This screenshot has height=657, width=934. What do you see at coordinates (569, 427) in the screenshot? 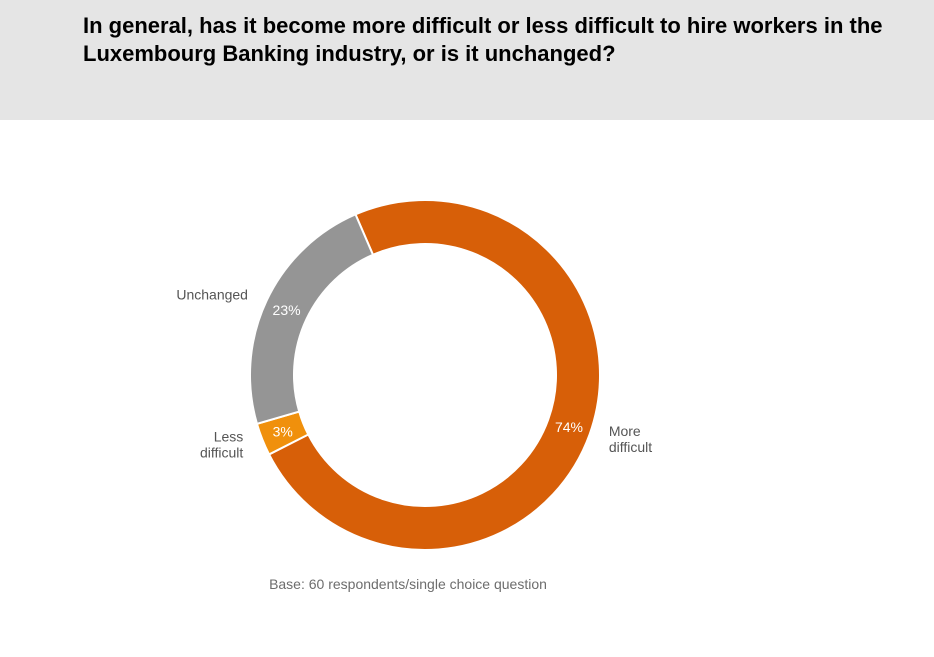
I see `value-label-more-difficult: 74%` at bounding box center [569, 427].